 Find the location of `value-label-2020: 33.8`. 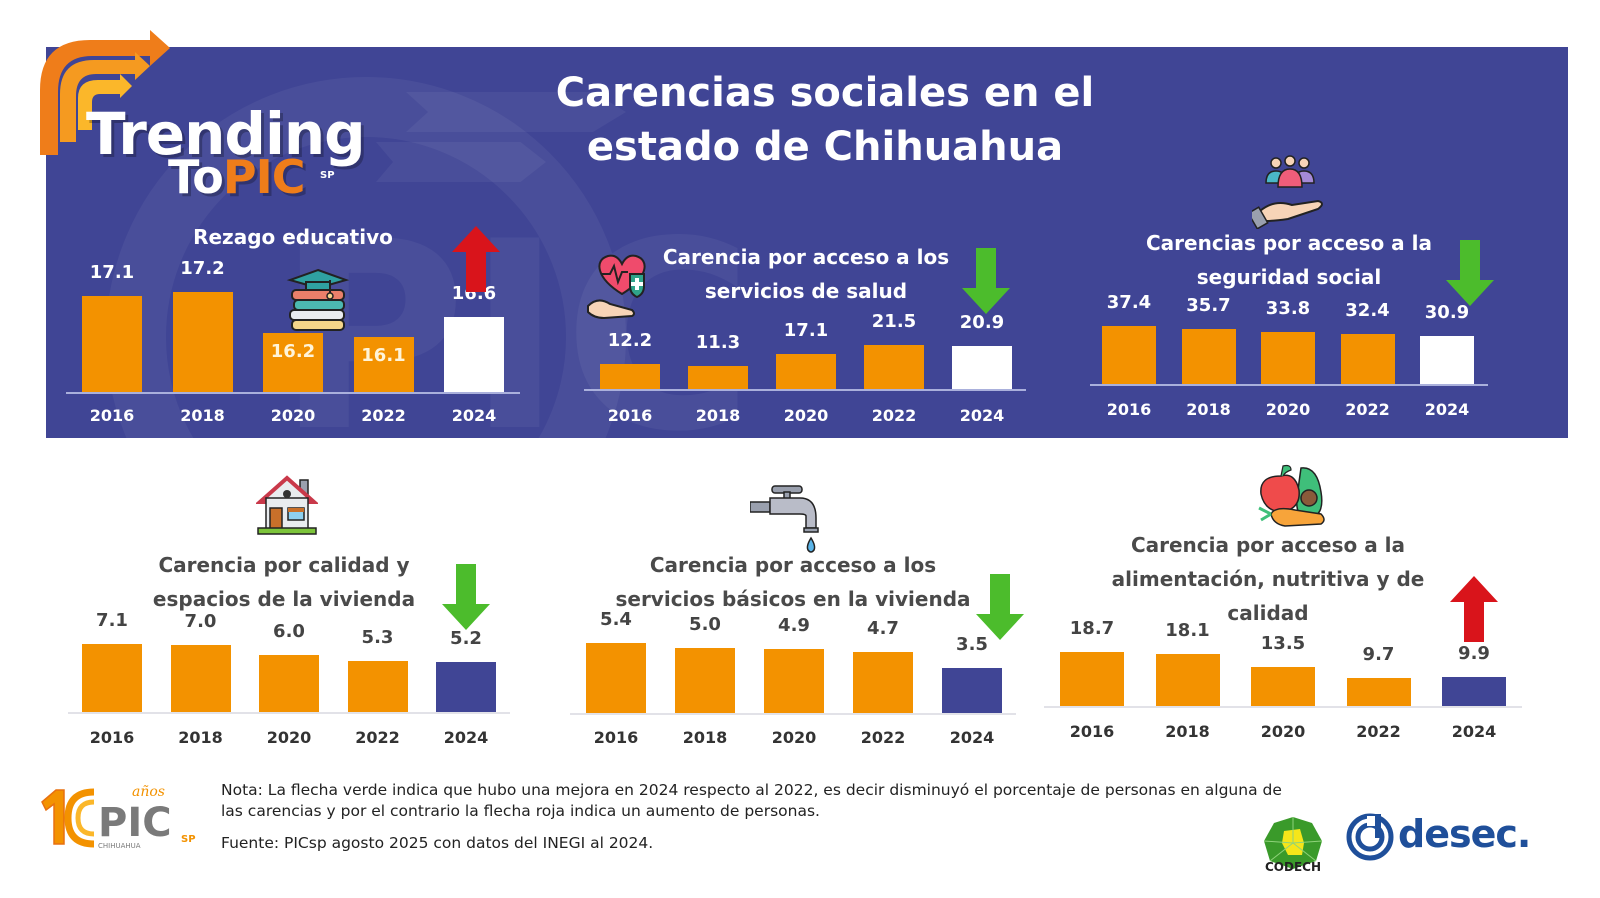

value-label-2020: 33.8 is located at coordinates (1288, 308).